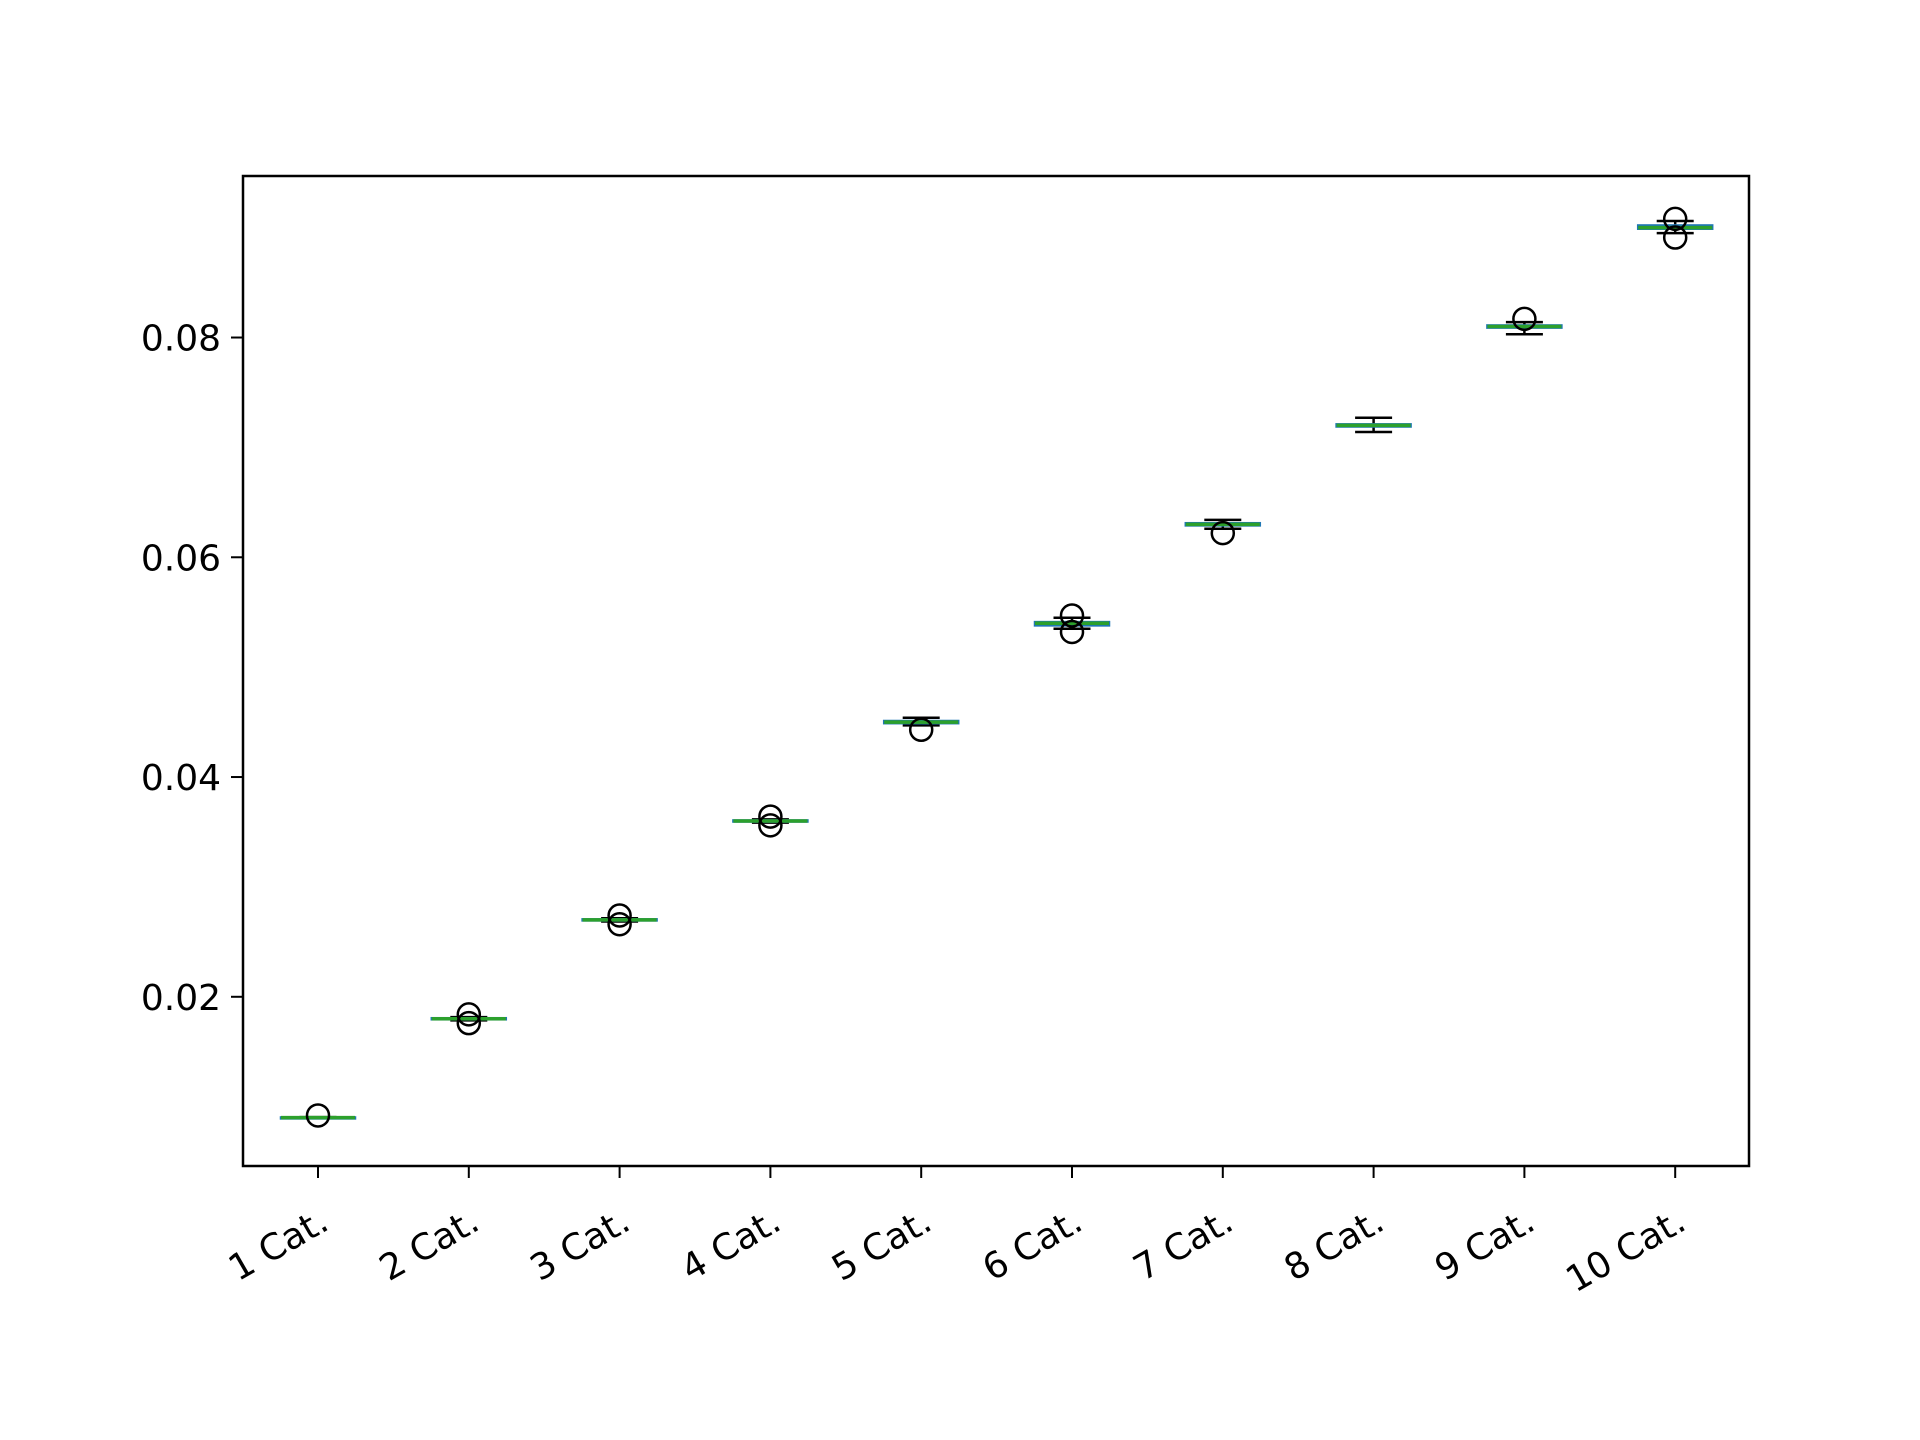 This screenshot has height=1440, width=1920. What do you see at coordinates (181, 558) in the screenshot?
I see `y-tick-label: 0.06` at bounding box center [181, 558].